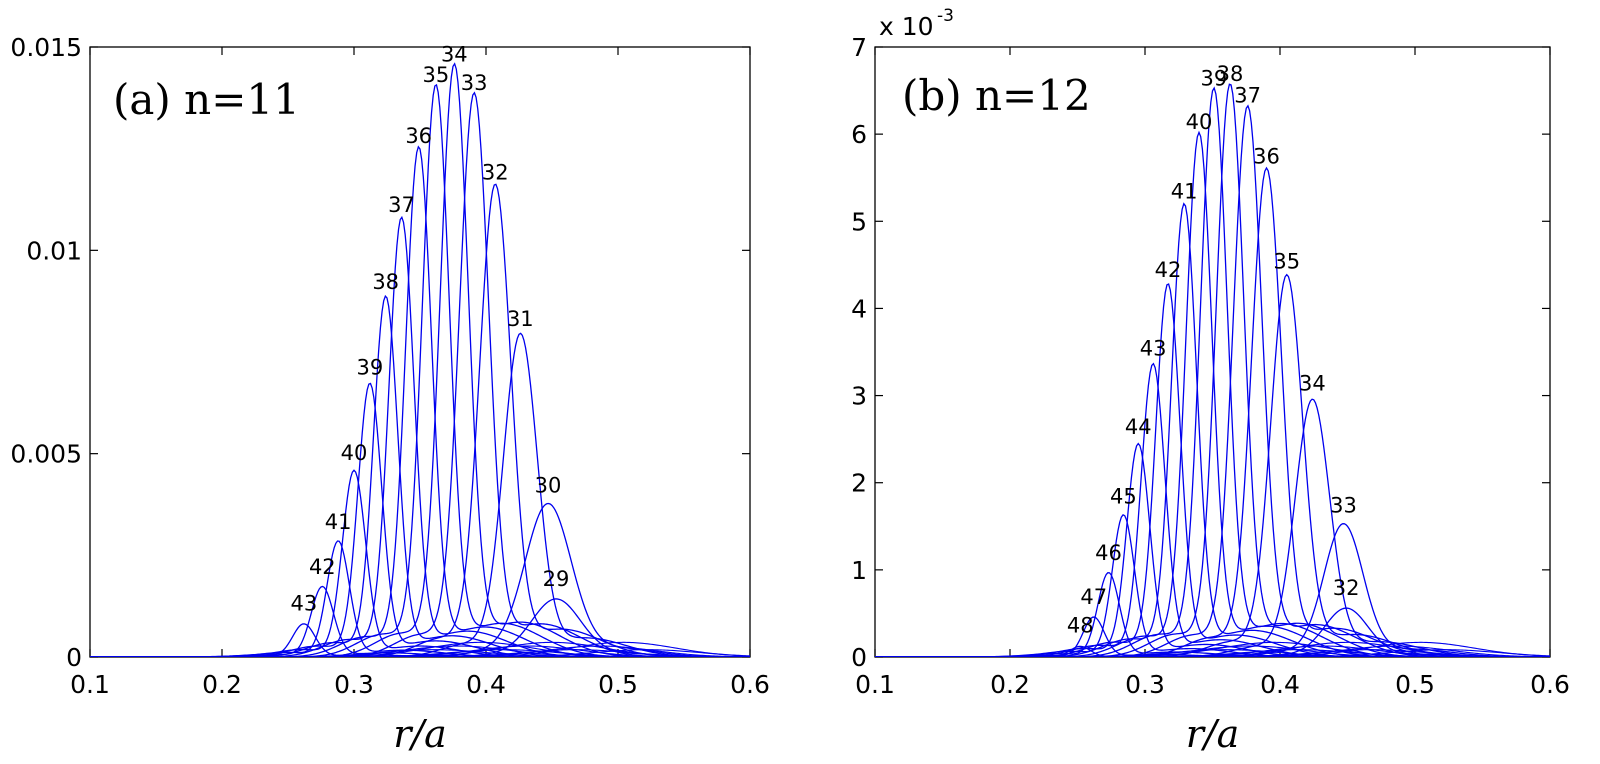 The height and width of the screenshot is (764, 1600). Describe the element at coordinates (46, 47) in the screenshot. I see `y-tick-label: 0.015` at that location.